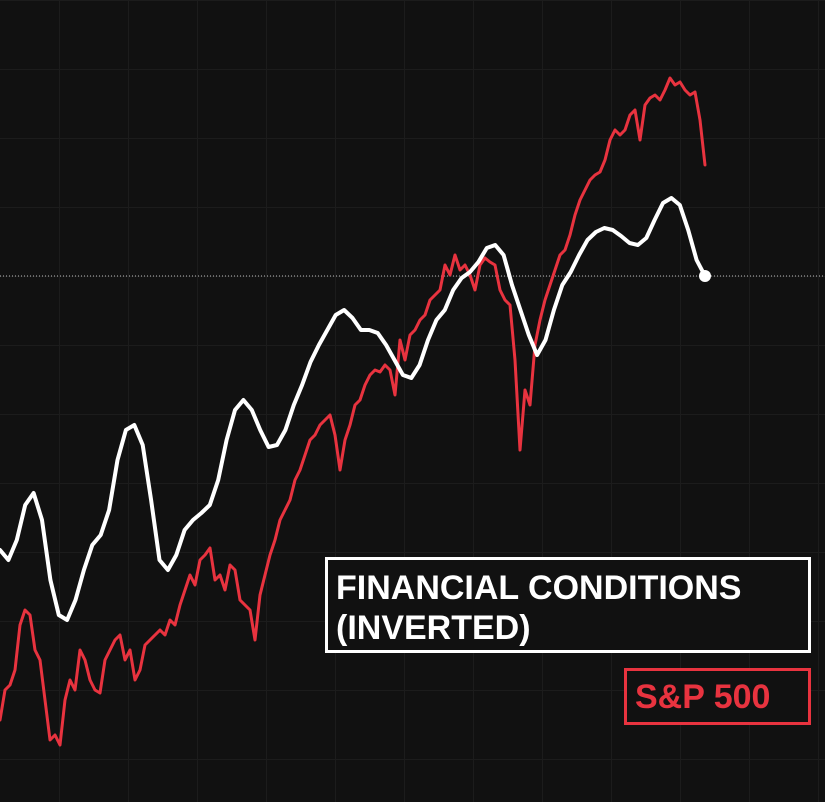 The height and width of the screenshot is (802, 825). I want to click on legend-entry: FINANCIAL CONDITIONS (INVERTED), so click(568, 605).